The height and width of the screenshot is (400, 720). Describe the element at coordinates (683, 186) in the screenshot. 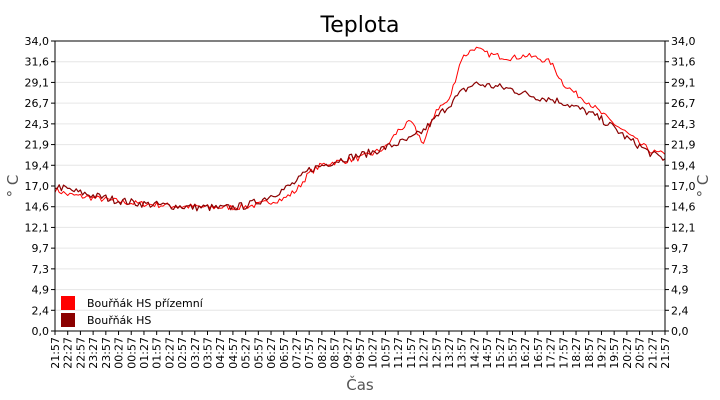

I see `y-tick-label-right: 17,0` at that location.